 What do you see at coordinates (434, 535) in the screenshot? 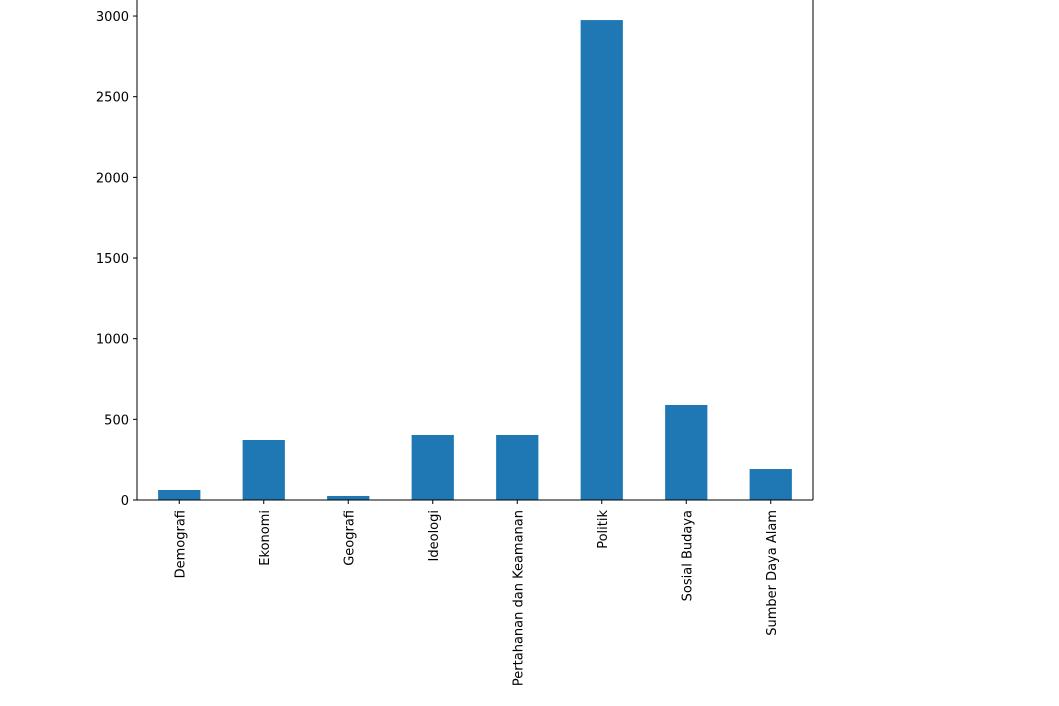
I see `x-tick-label: Ideologi` at bounding box center [434, 535].